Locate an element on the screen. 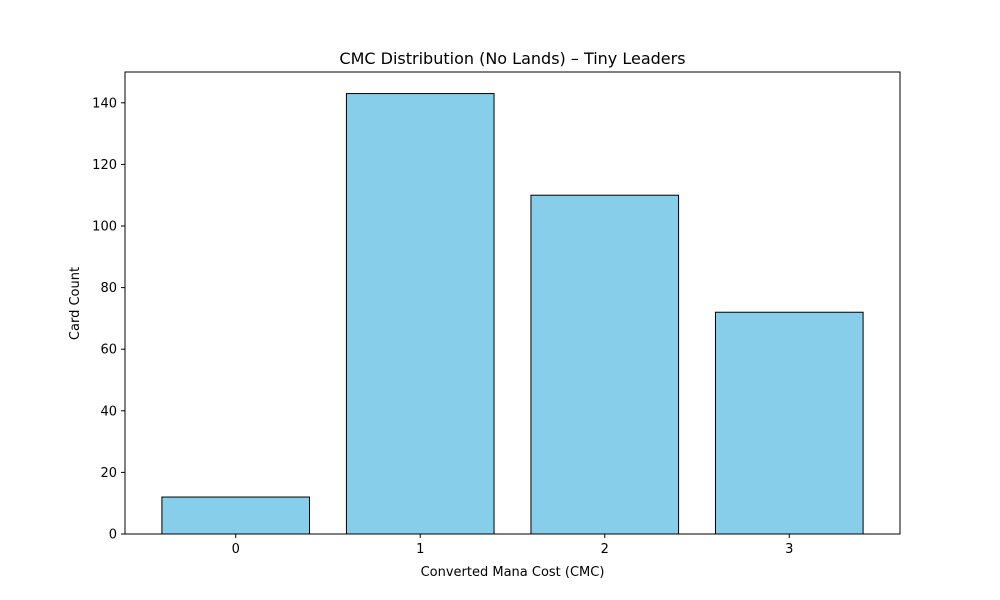 This screenshot has width=1000, height=600. y-axis-ticks: 0 20 40 60 80 100 120 140 is located at coordinates (108, 319).